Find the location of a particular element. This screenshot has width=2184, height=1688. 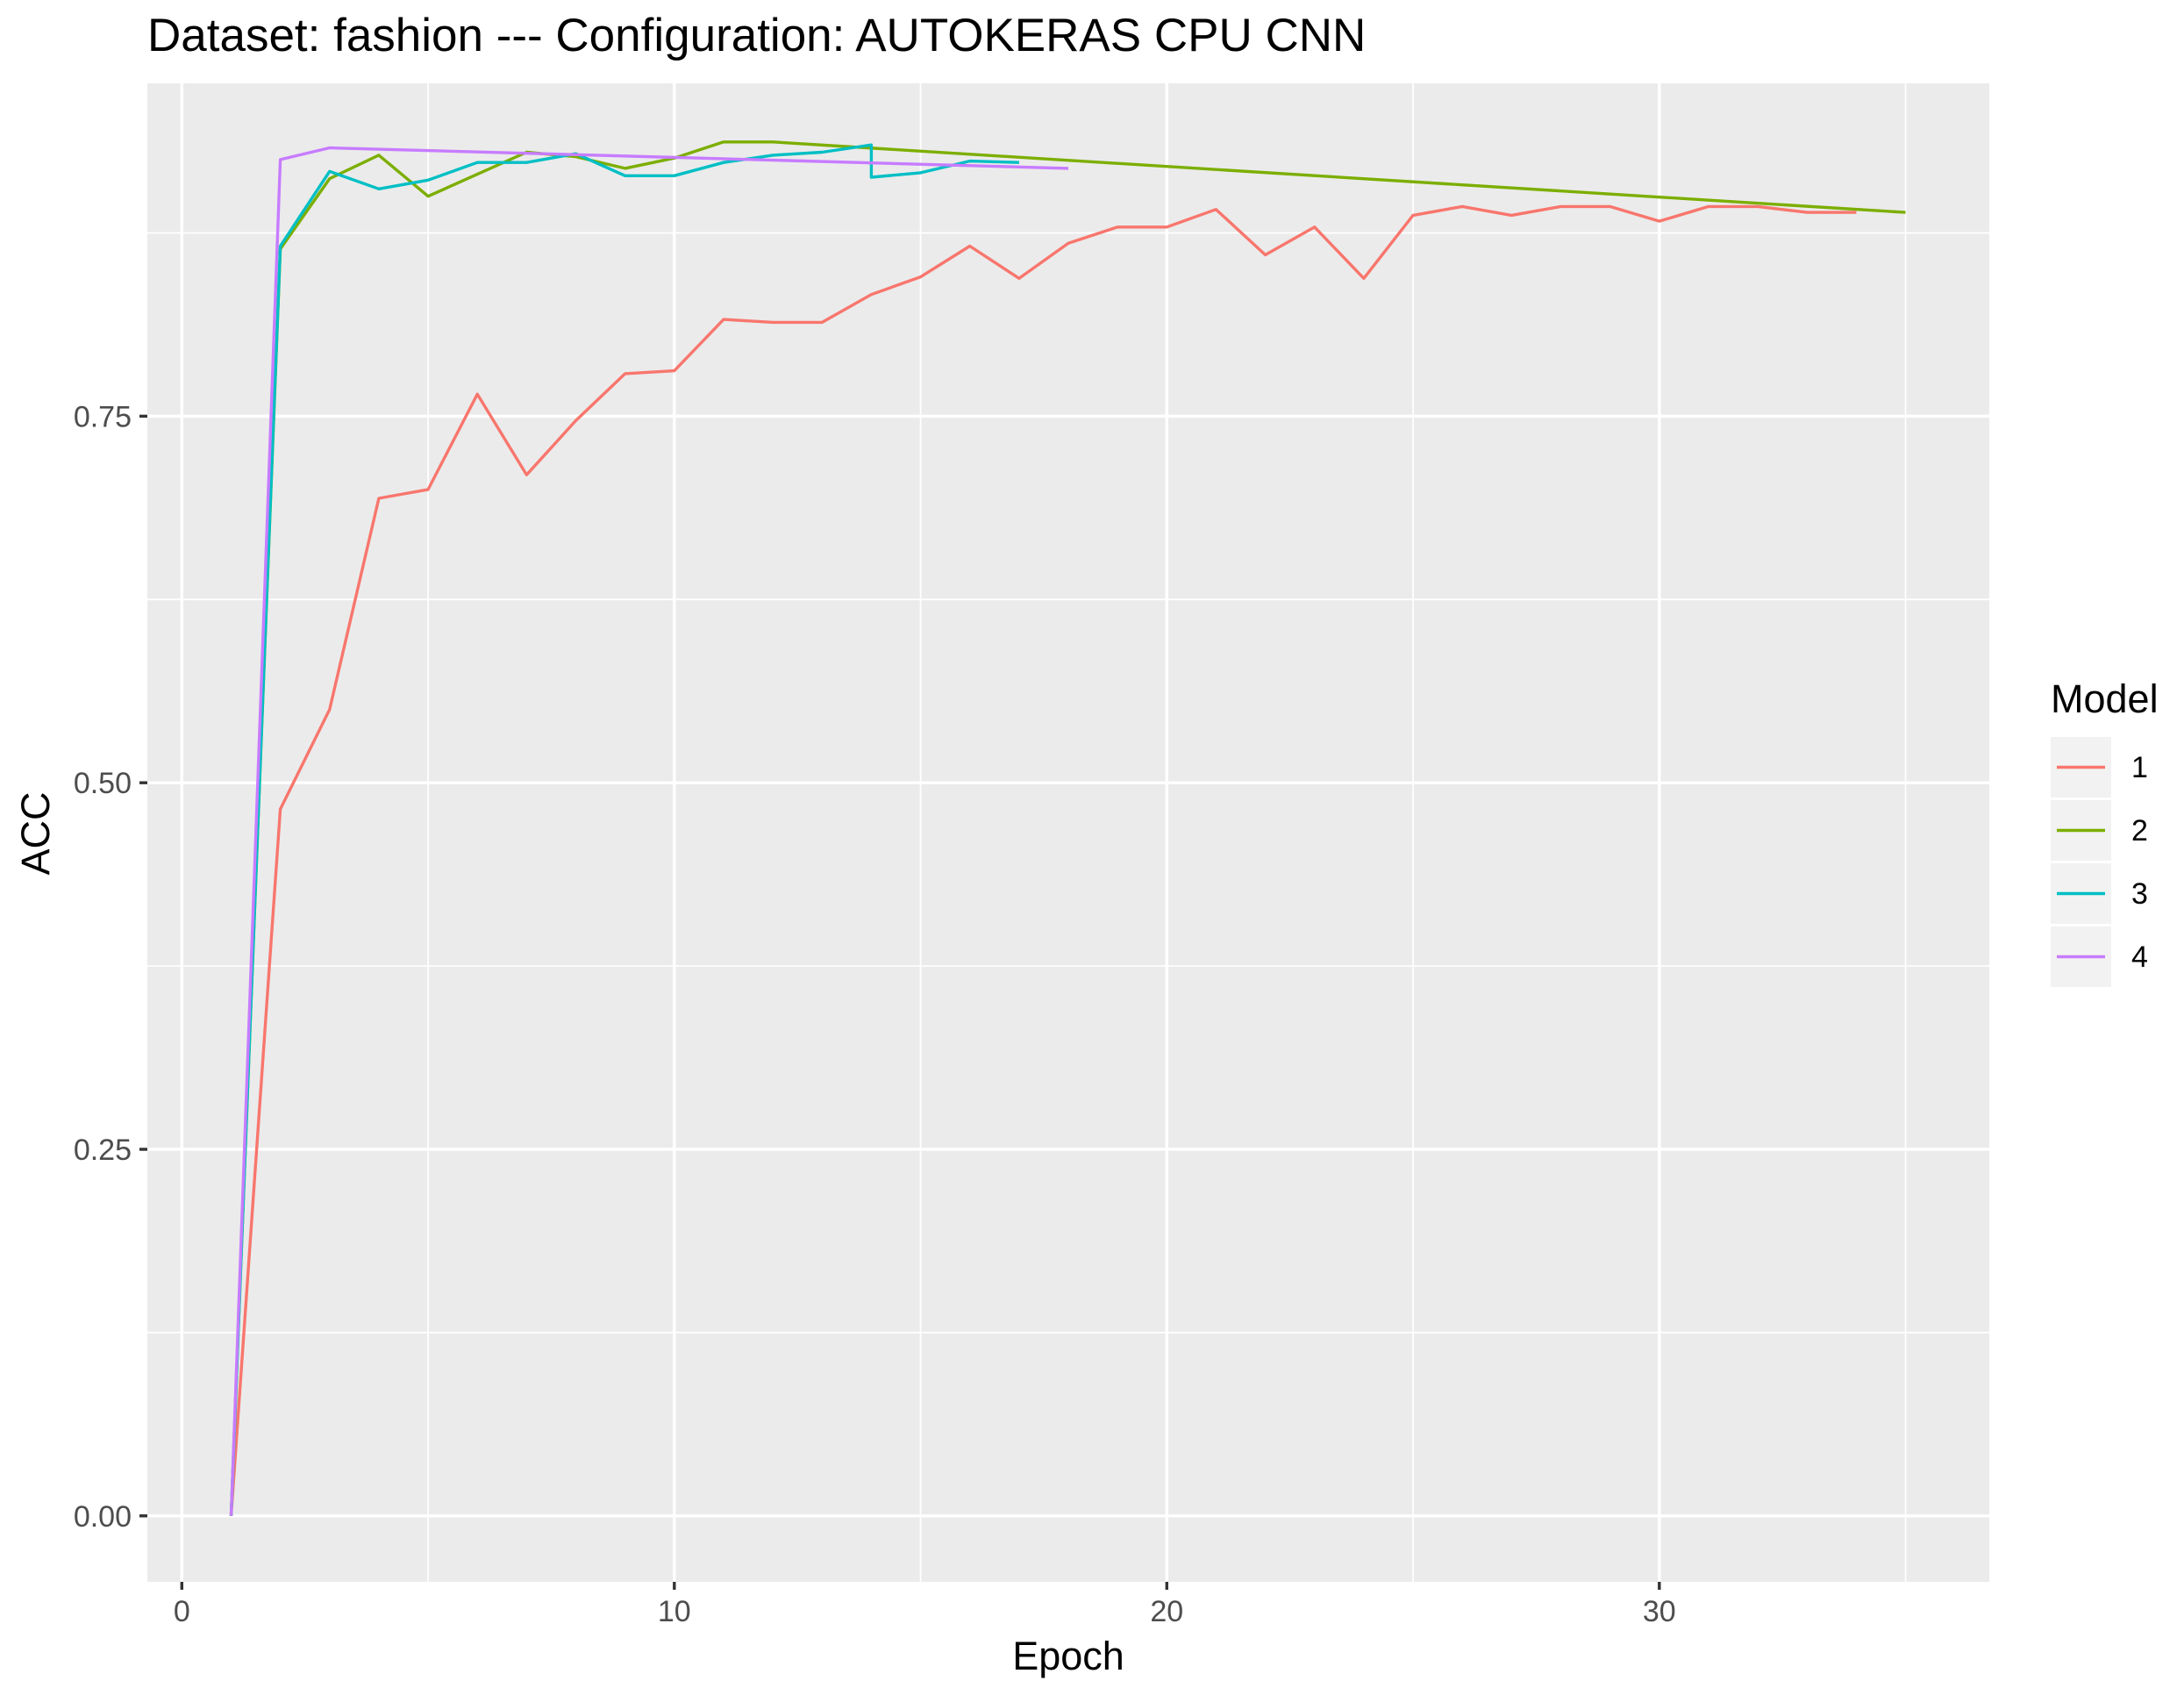

legend-label-4: 4 is located at coordinates (2139, 958).